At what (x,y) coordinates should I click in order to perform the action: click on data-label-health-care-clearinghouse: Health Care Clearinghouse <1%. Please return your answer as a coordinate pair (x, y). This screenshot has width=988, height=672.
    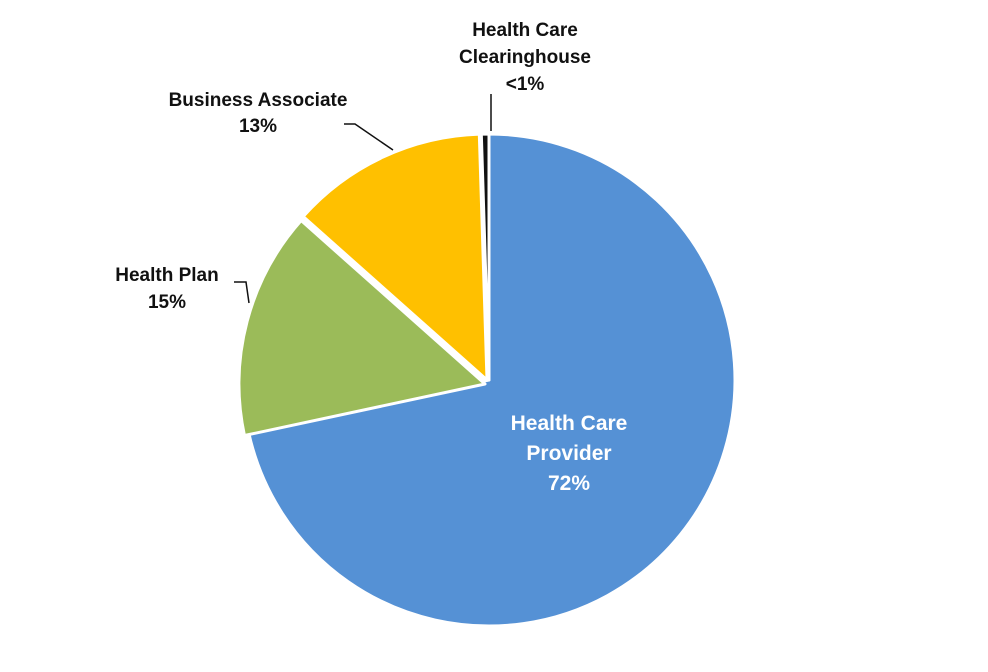
    Looking at the image, I should click on (525, 57).